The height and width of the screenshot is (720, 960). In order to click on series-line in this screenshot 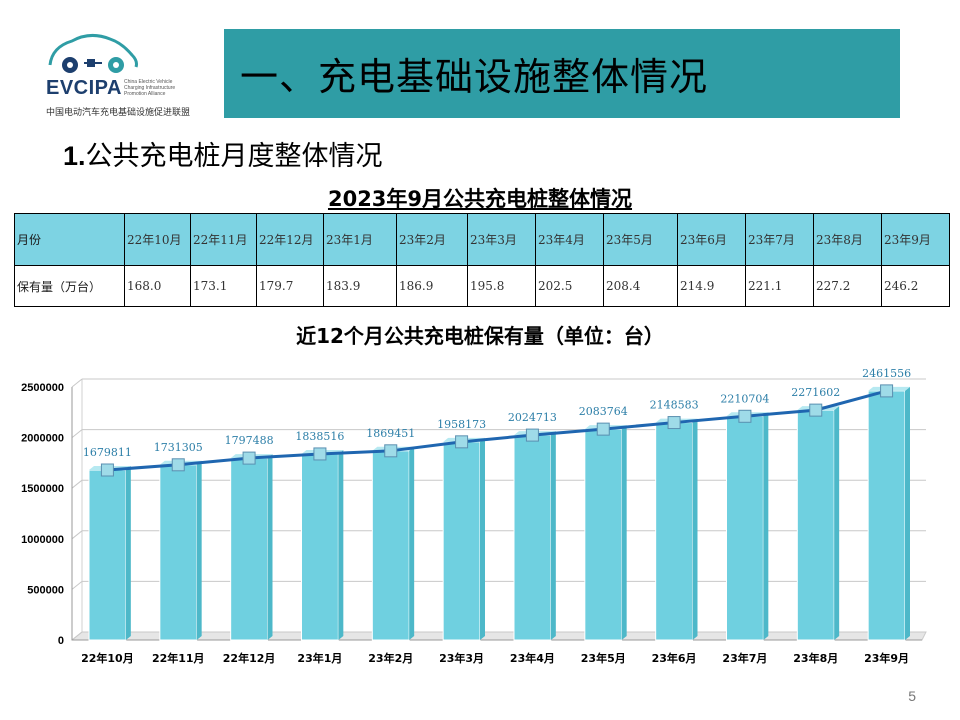, I will do `click(497, 430)`.